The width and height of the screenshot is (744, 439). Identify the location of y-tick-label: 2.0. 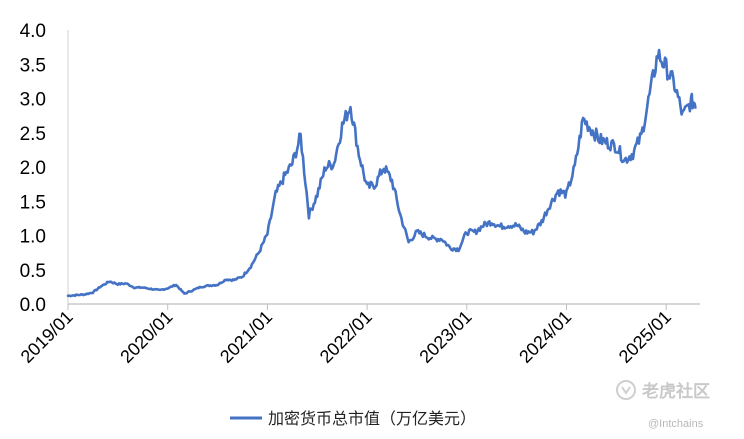
(33, 168).